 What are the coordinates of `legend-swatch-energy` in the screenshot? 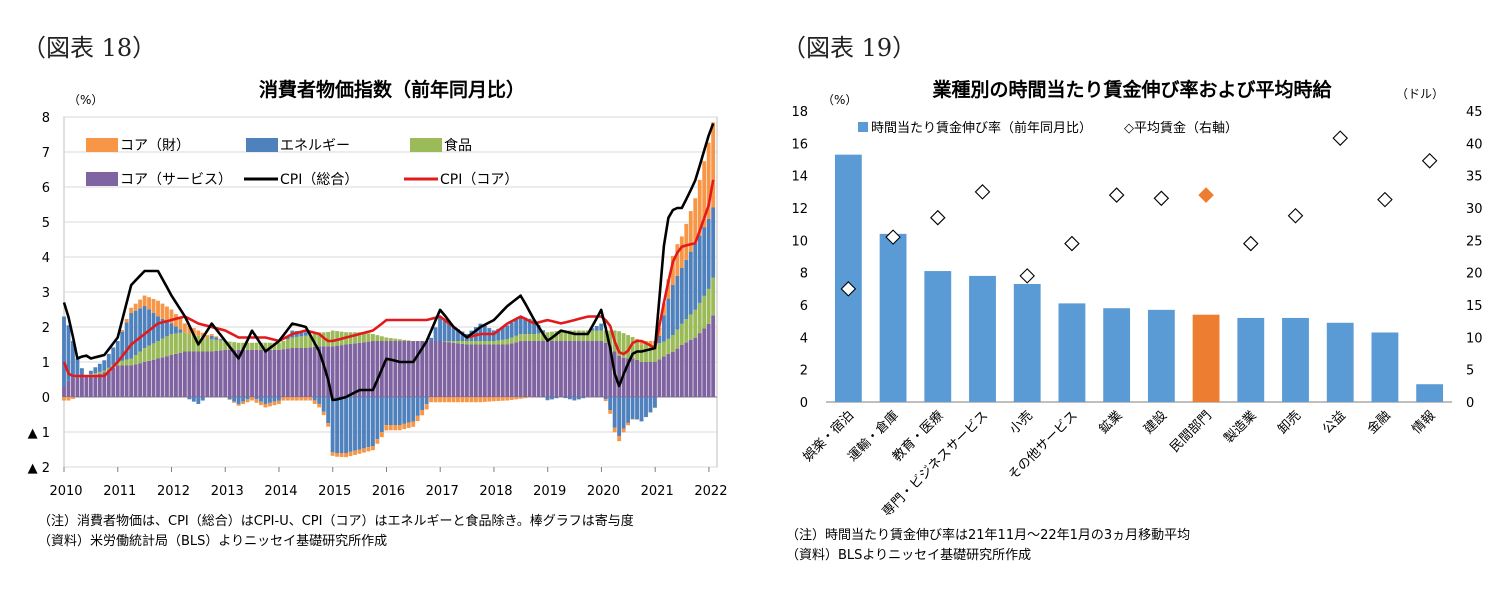 It's located at (262, 145).